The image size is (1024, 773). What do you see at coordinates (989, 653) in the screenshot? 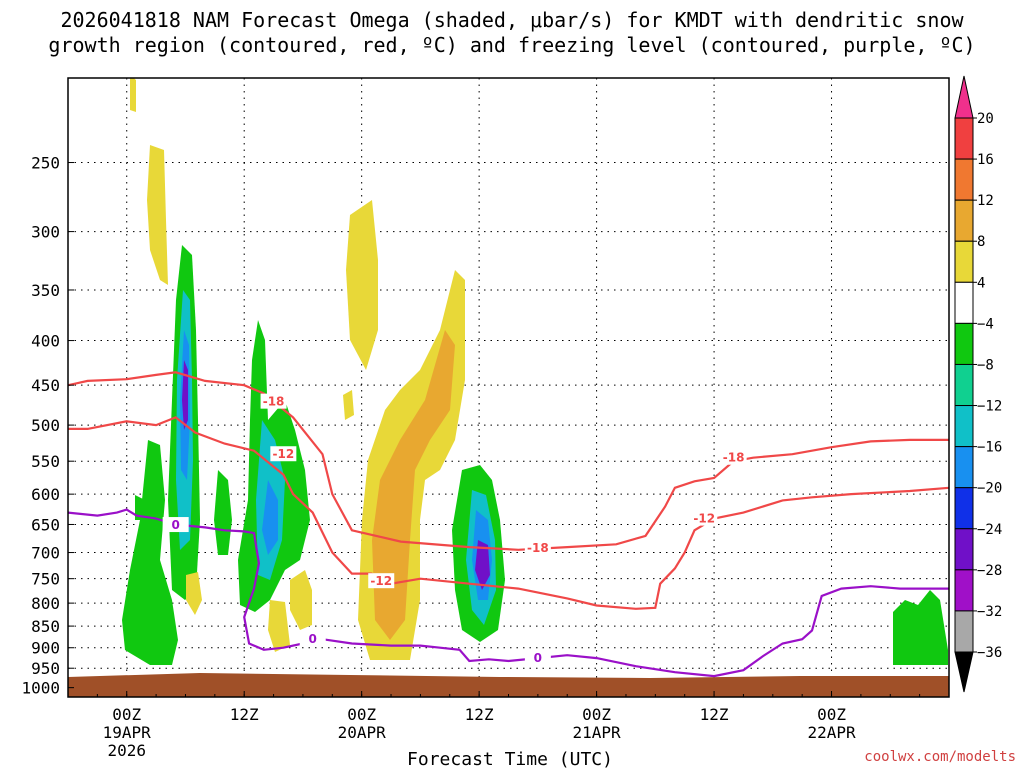
I see `colorbar-label: −36` at bounding box center [989, 653].